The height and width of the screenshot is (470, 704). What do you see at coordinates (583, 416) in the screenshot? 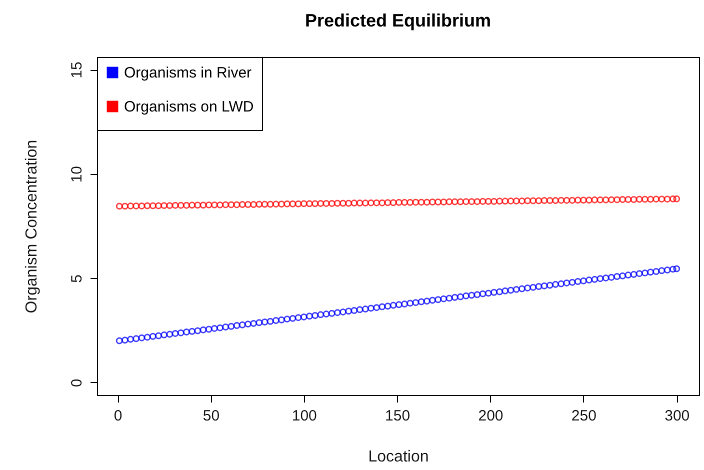
I see `x-tick-label: 250` at bounding box center [583, 416].